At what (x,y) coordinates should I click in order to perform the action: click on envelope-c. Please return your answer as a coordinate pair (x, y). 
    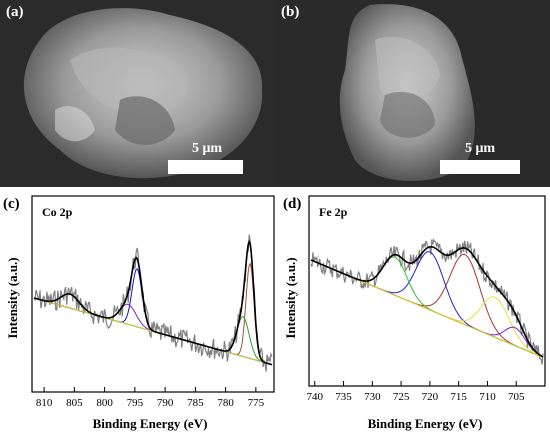
    Looking at the image, I should click on (153, 302).